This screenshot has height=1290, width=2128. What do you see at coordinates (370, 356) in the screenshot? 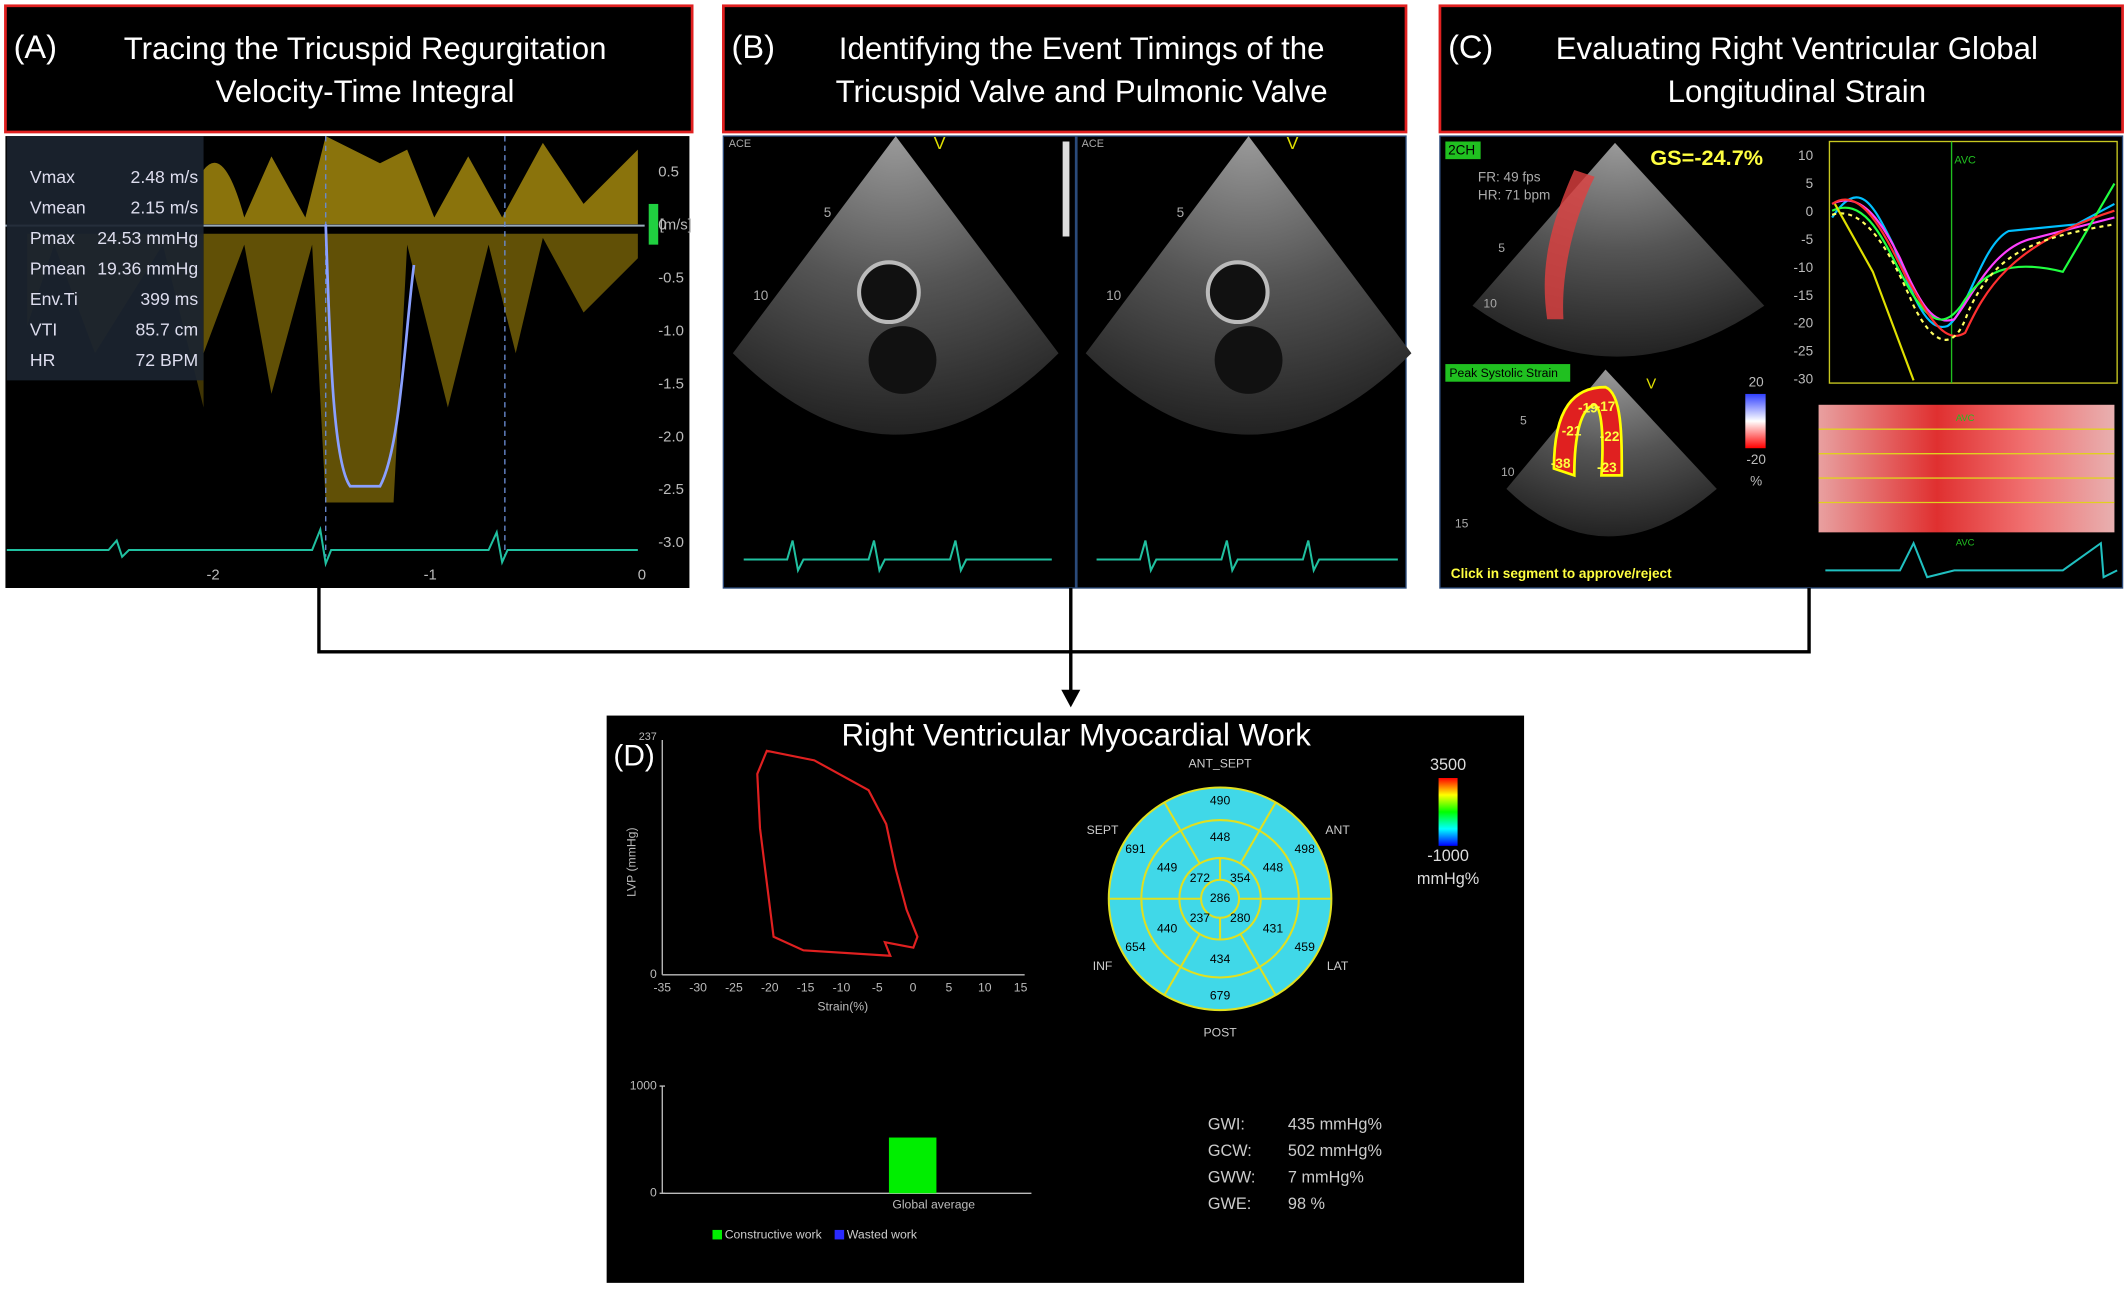
I see `vti-trace` at bounding box center [370, 356].